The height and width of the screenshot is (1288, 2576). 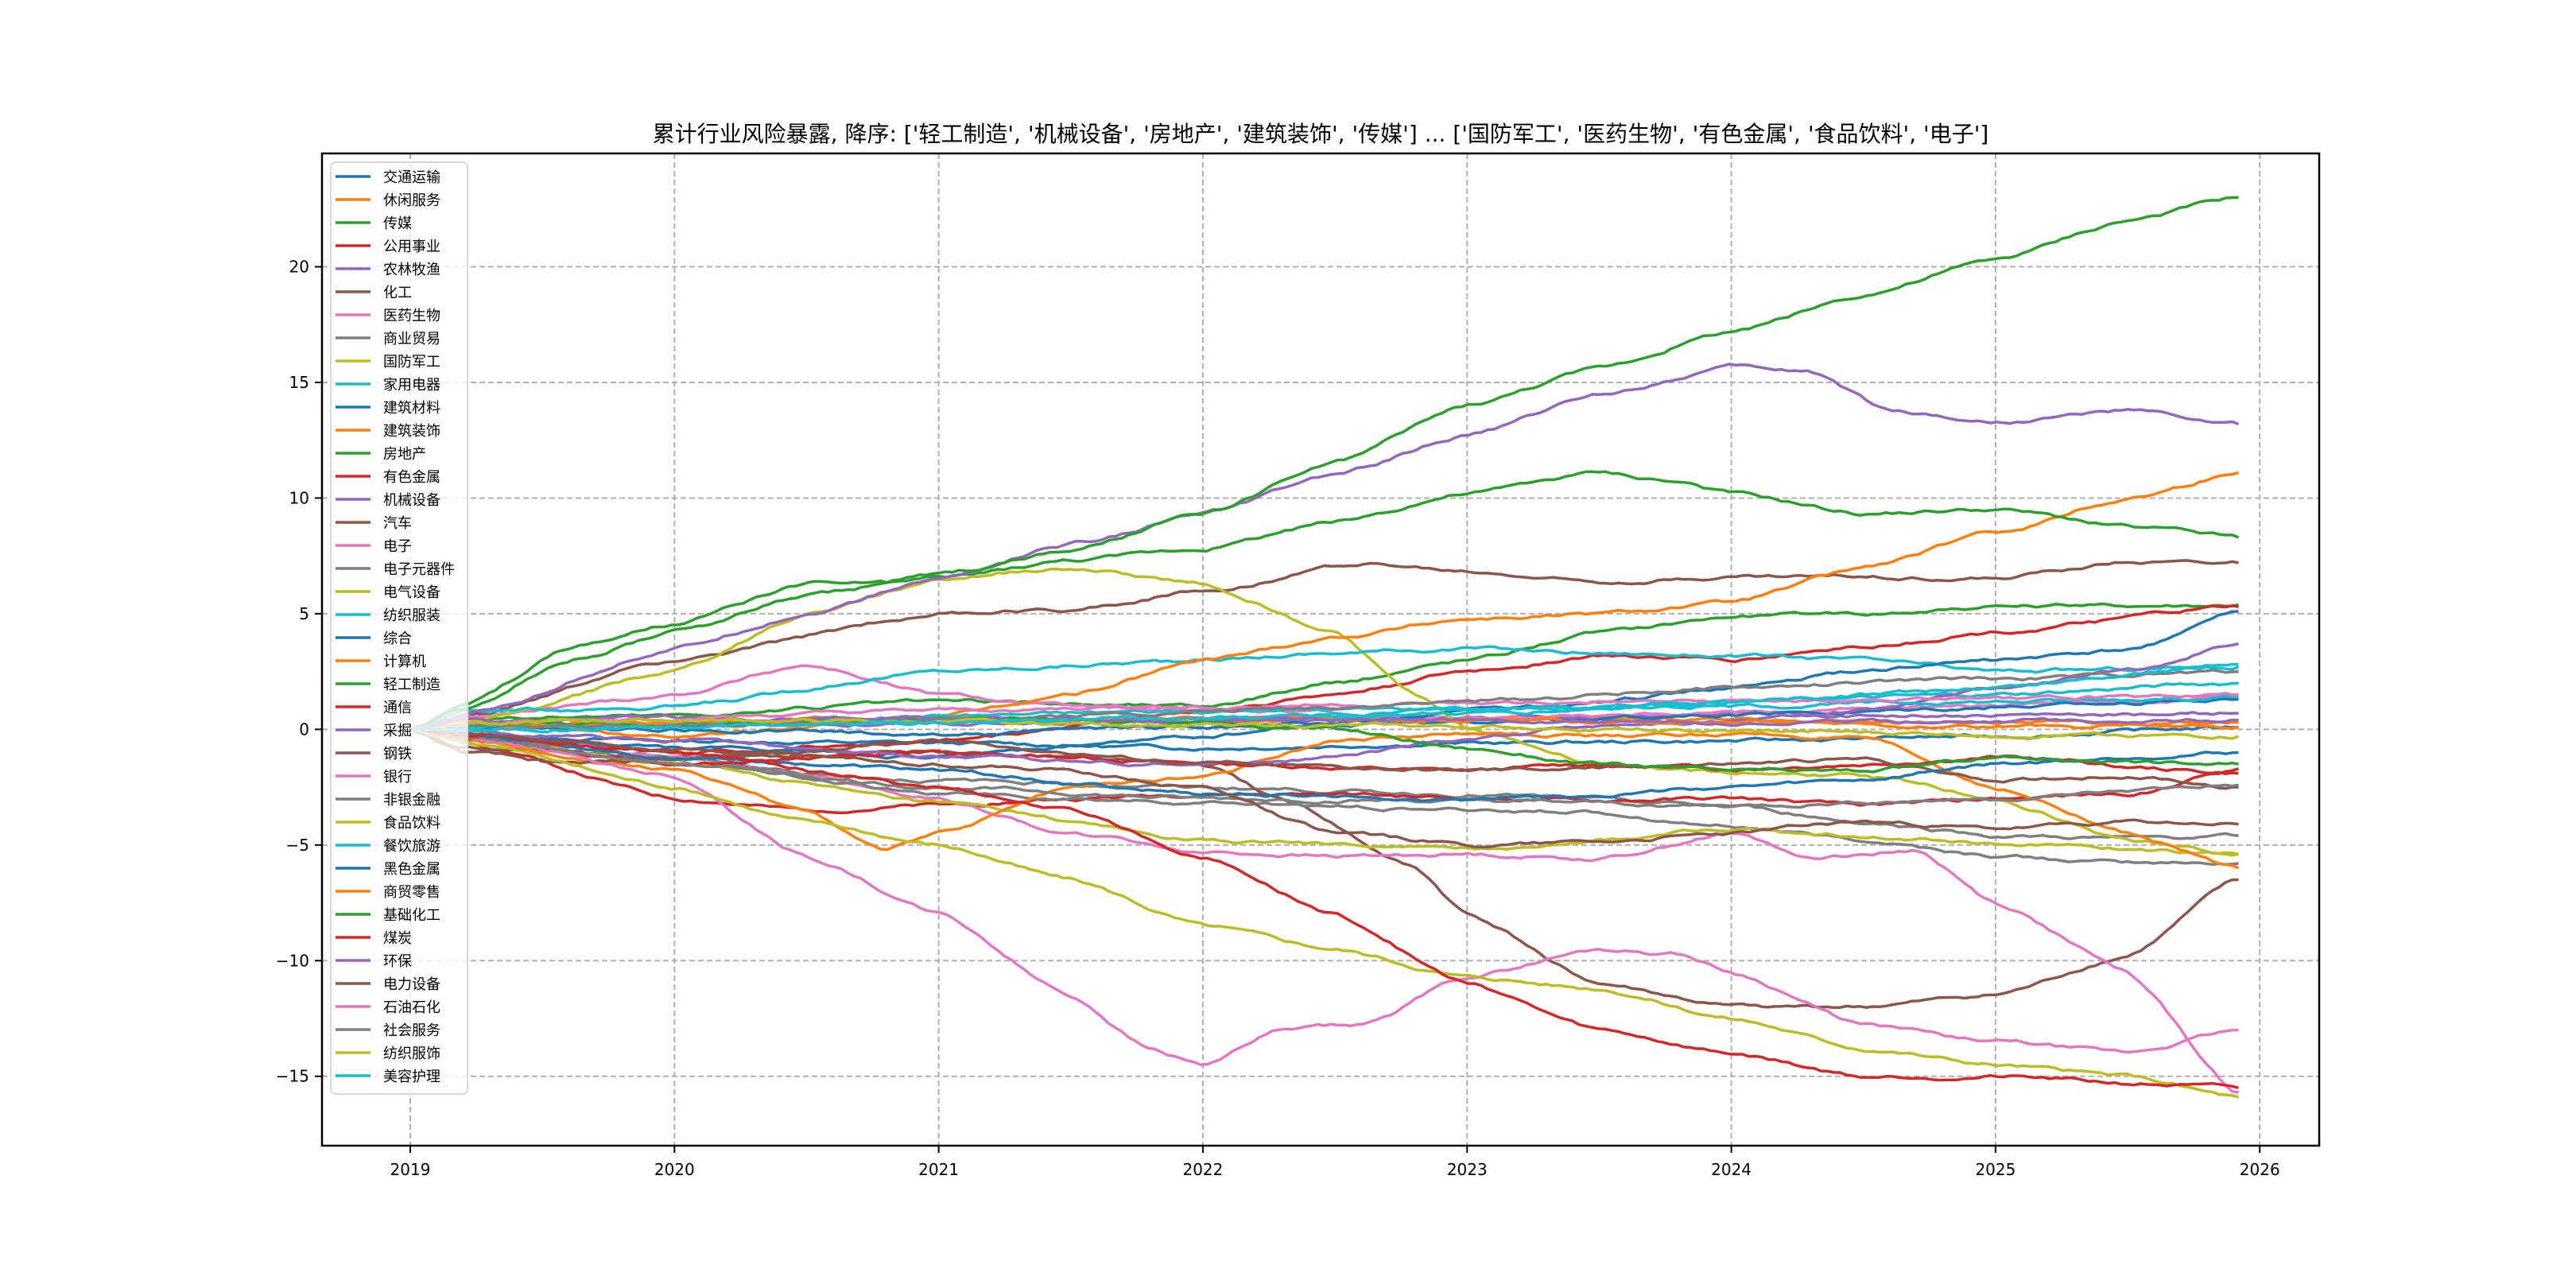 I want to click on legend-label: 电力设备, so click(x=412, y=985).